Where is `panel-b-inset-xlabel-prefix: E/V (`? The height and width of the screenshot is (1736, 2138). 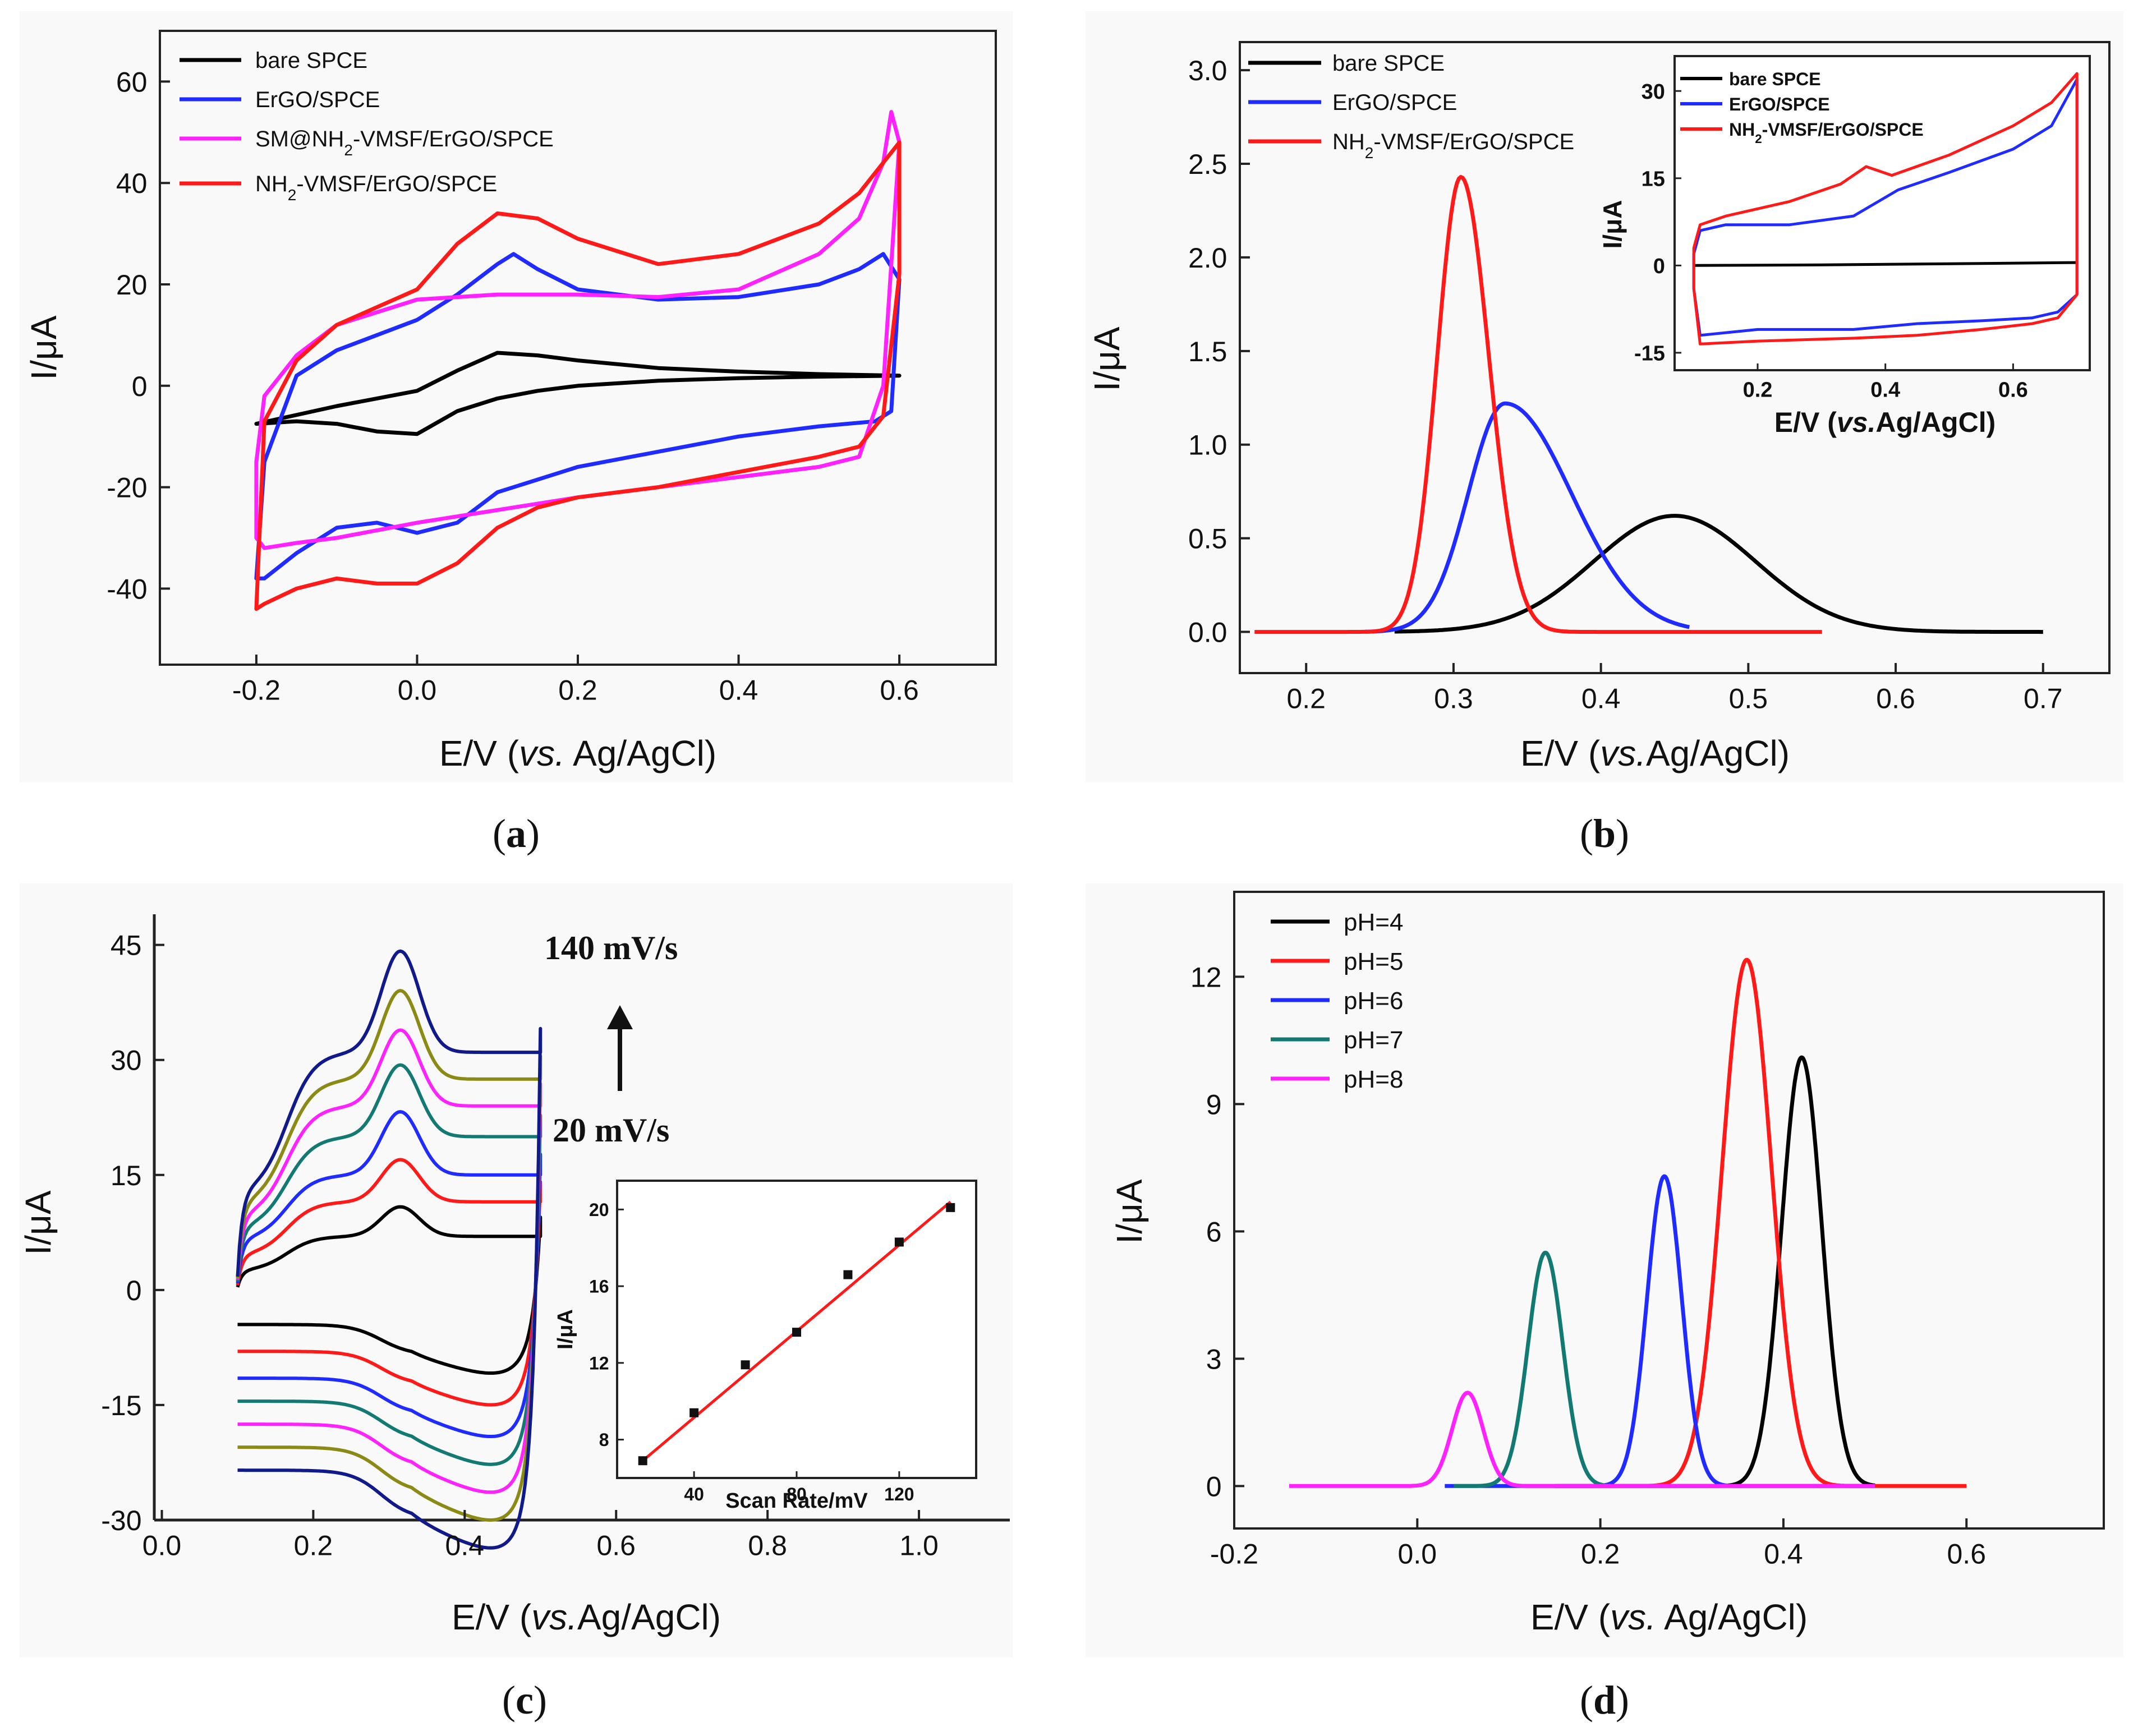
panel-b-inset-xlabel-prefix: E/V ( is located at coordinates (1805, 423).